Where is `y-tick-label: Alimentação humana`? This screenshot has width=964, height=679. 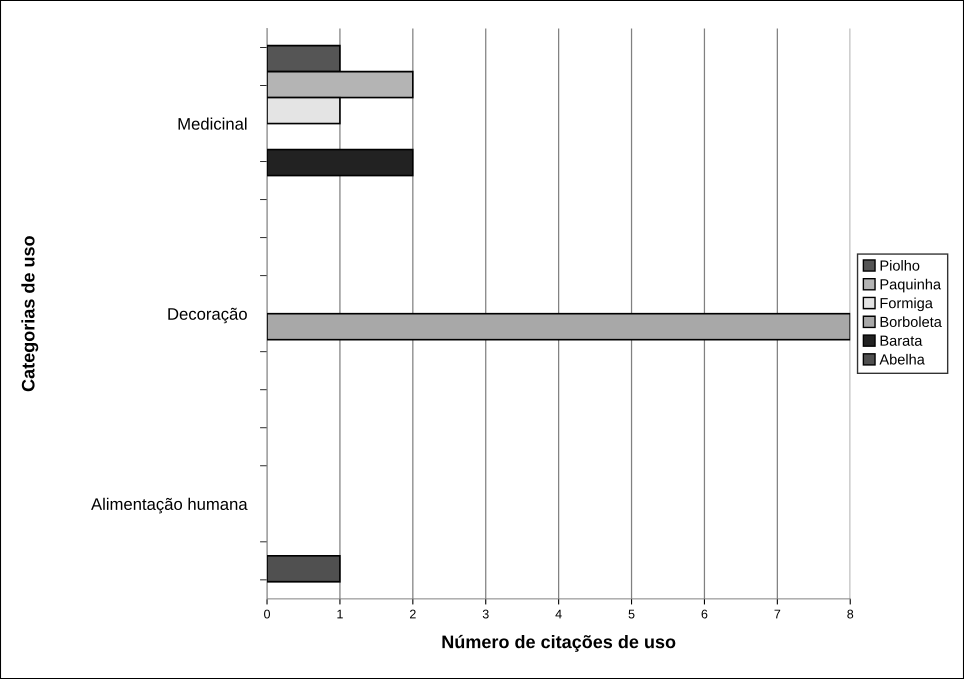
y-tick-label: Alimentação humana is located at coordinates (169, 506).